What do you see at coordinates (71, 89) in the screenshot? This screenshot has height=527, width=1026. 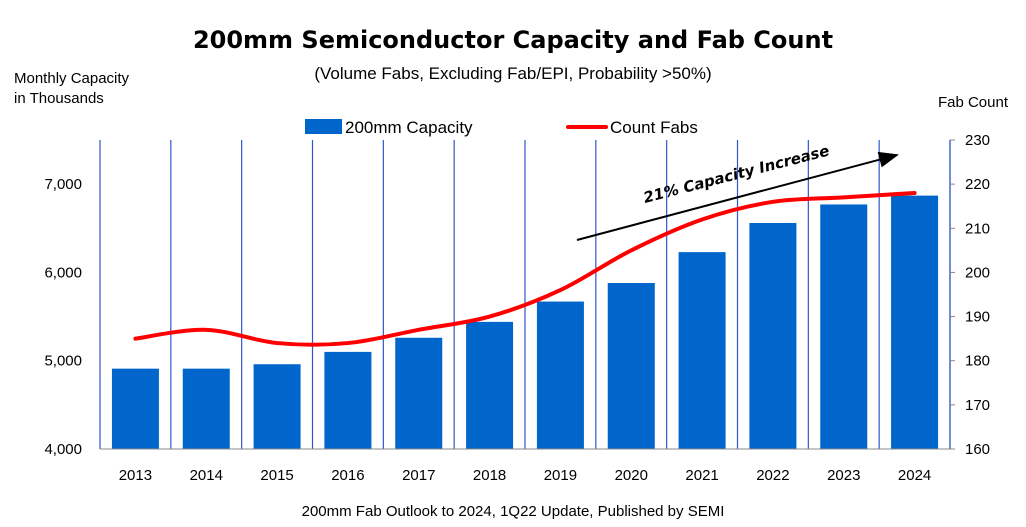 I see `y-axis-left-label: Monthly Capacity in Thousands` at bounding box center [71, 89].